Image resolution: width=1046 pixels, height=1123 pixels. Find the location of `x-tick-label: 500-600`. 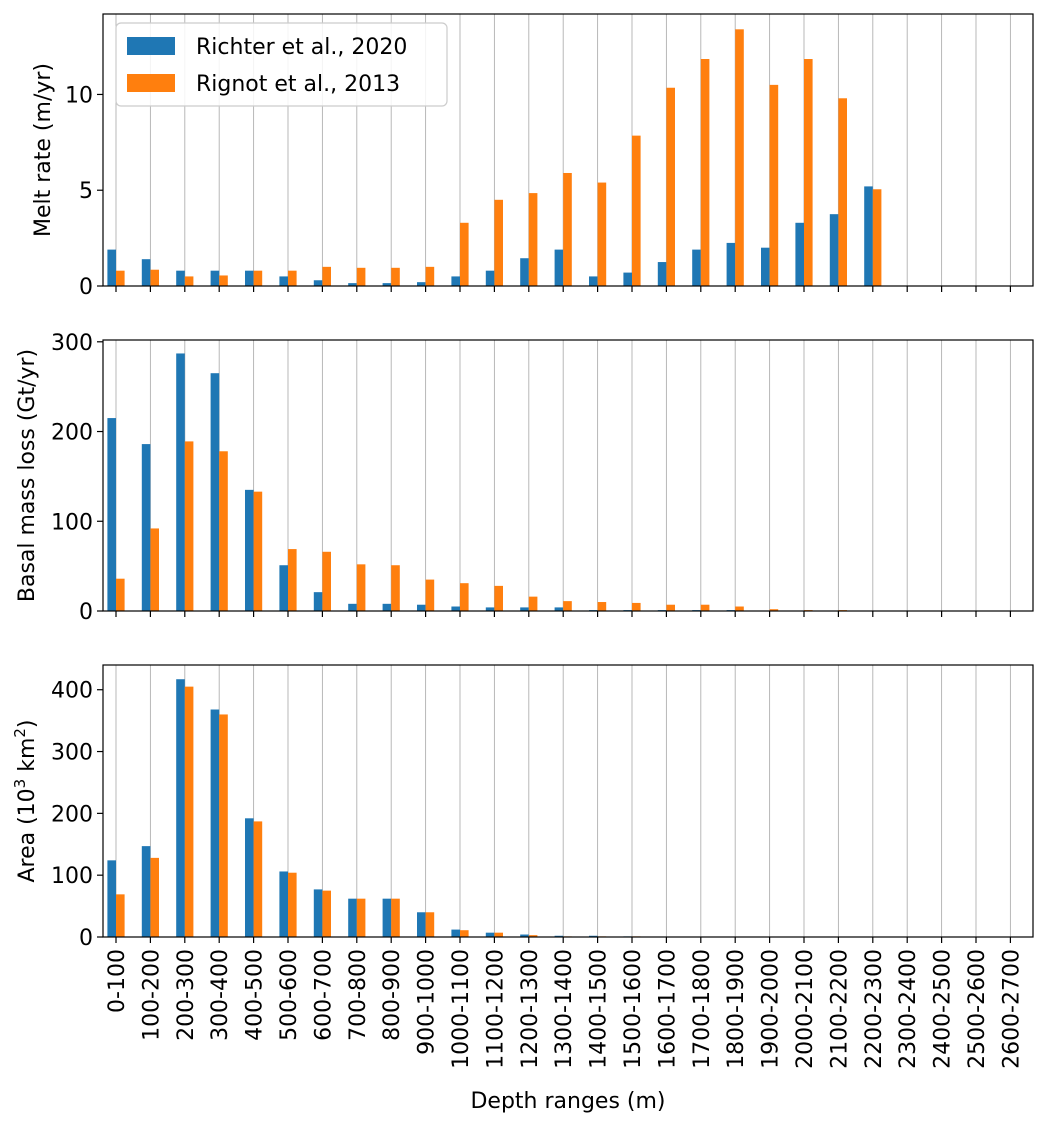

x-tick-label: 500-600 is located at coordinates (289, 995).